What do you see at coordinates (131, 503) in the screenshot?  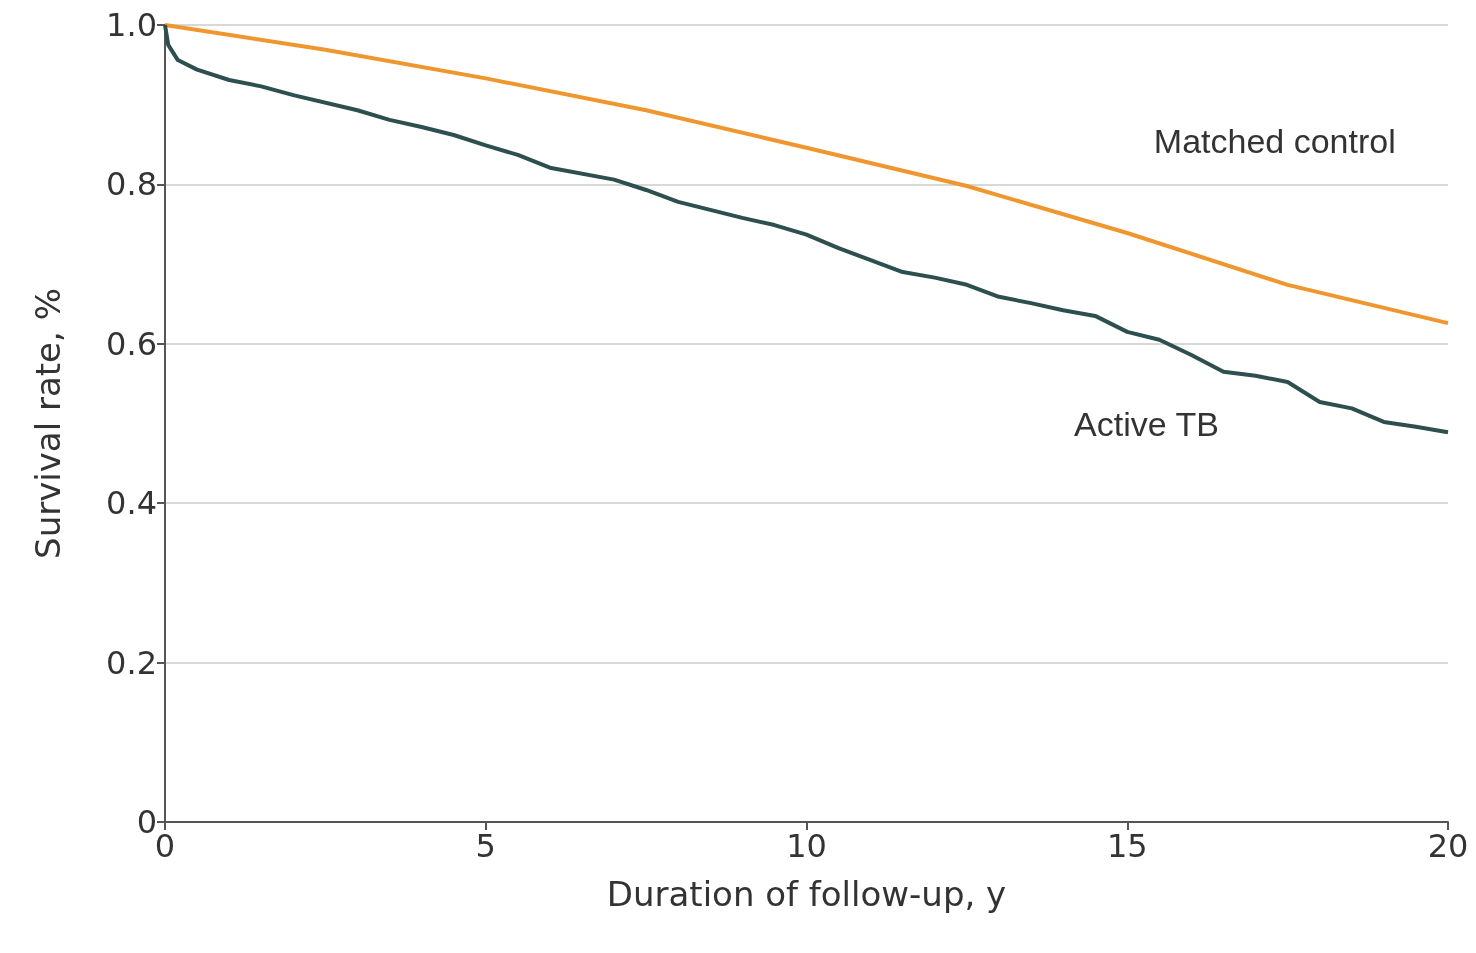 I see `y-tick-label: 0.4` at bounding box center [131, 503].